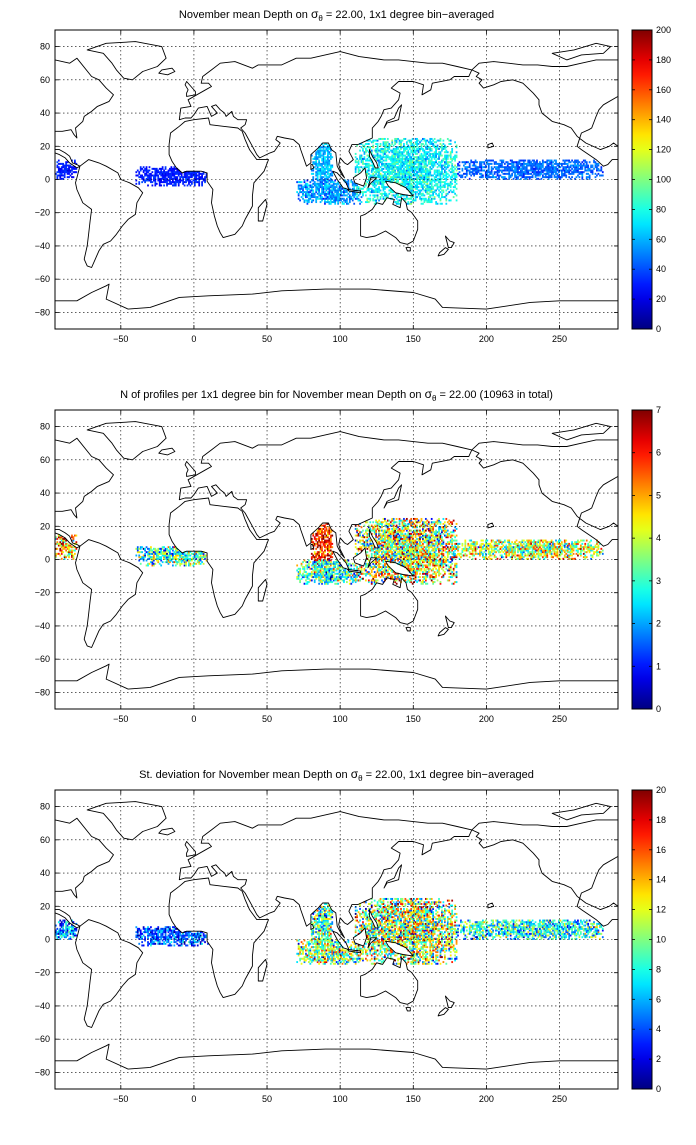 This screenshot has height=1145, width=696. I want to click on y-tick-label: 0, so click(47, 180).